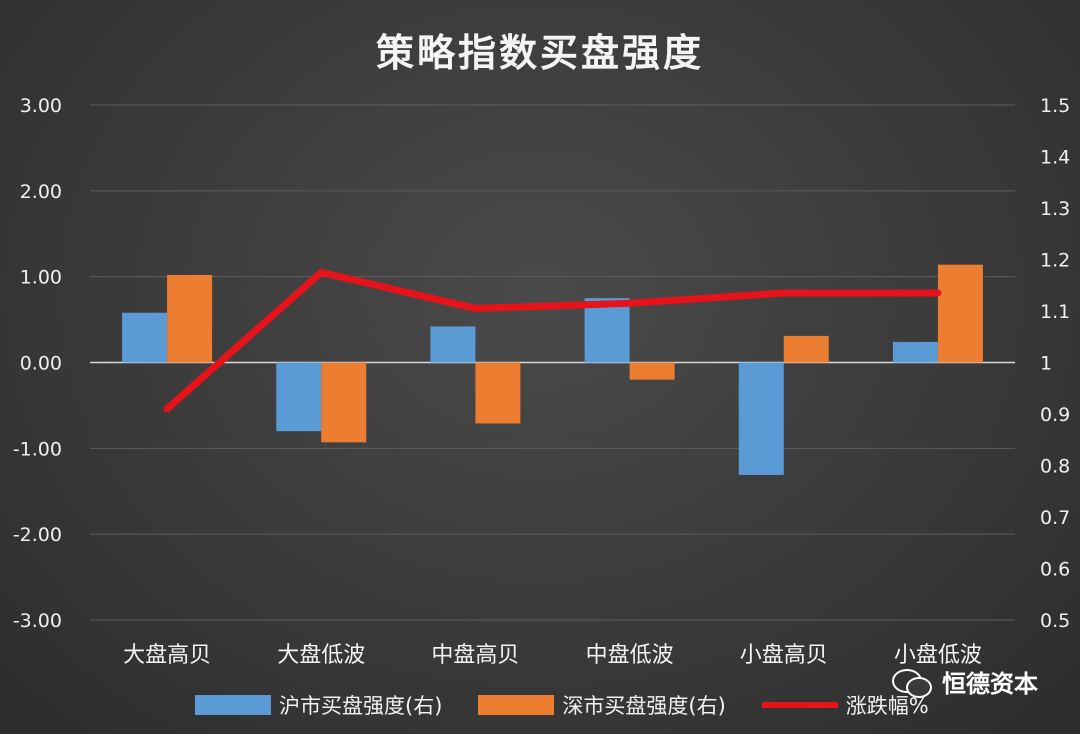 This screenshot has width=1080, height=734. What do you see at coordinates (912, 682) in the screenshot?
I see `wechat-icon` at bounding box center [912, 682].